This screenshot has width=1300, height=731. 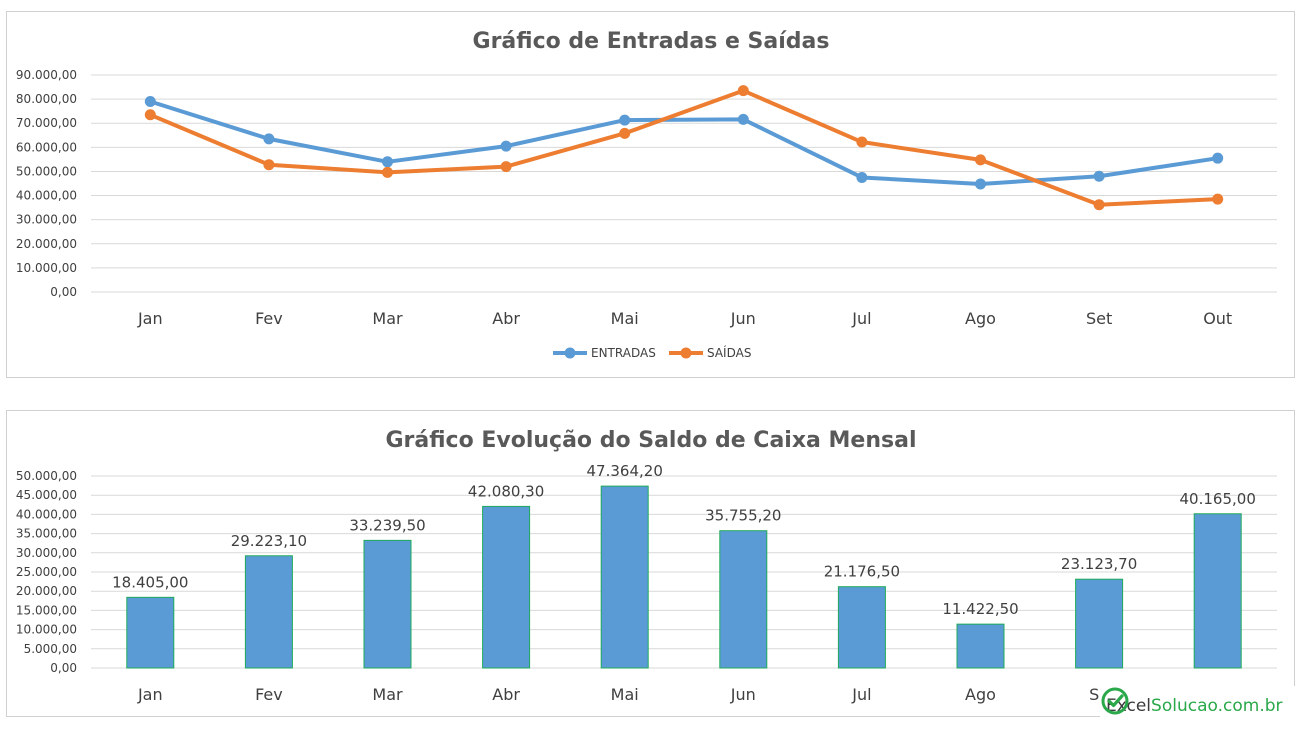 I want to click on logo-text: ExcelSolucao.com.br, so click(x=1194, y=706).